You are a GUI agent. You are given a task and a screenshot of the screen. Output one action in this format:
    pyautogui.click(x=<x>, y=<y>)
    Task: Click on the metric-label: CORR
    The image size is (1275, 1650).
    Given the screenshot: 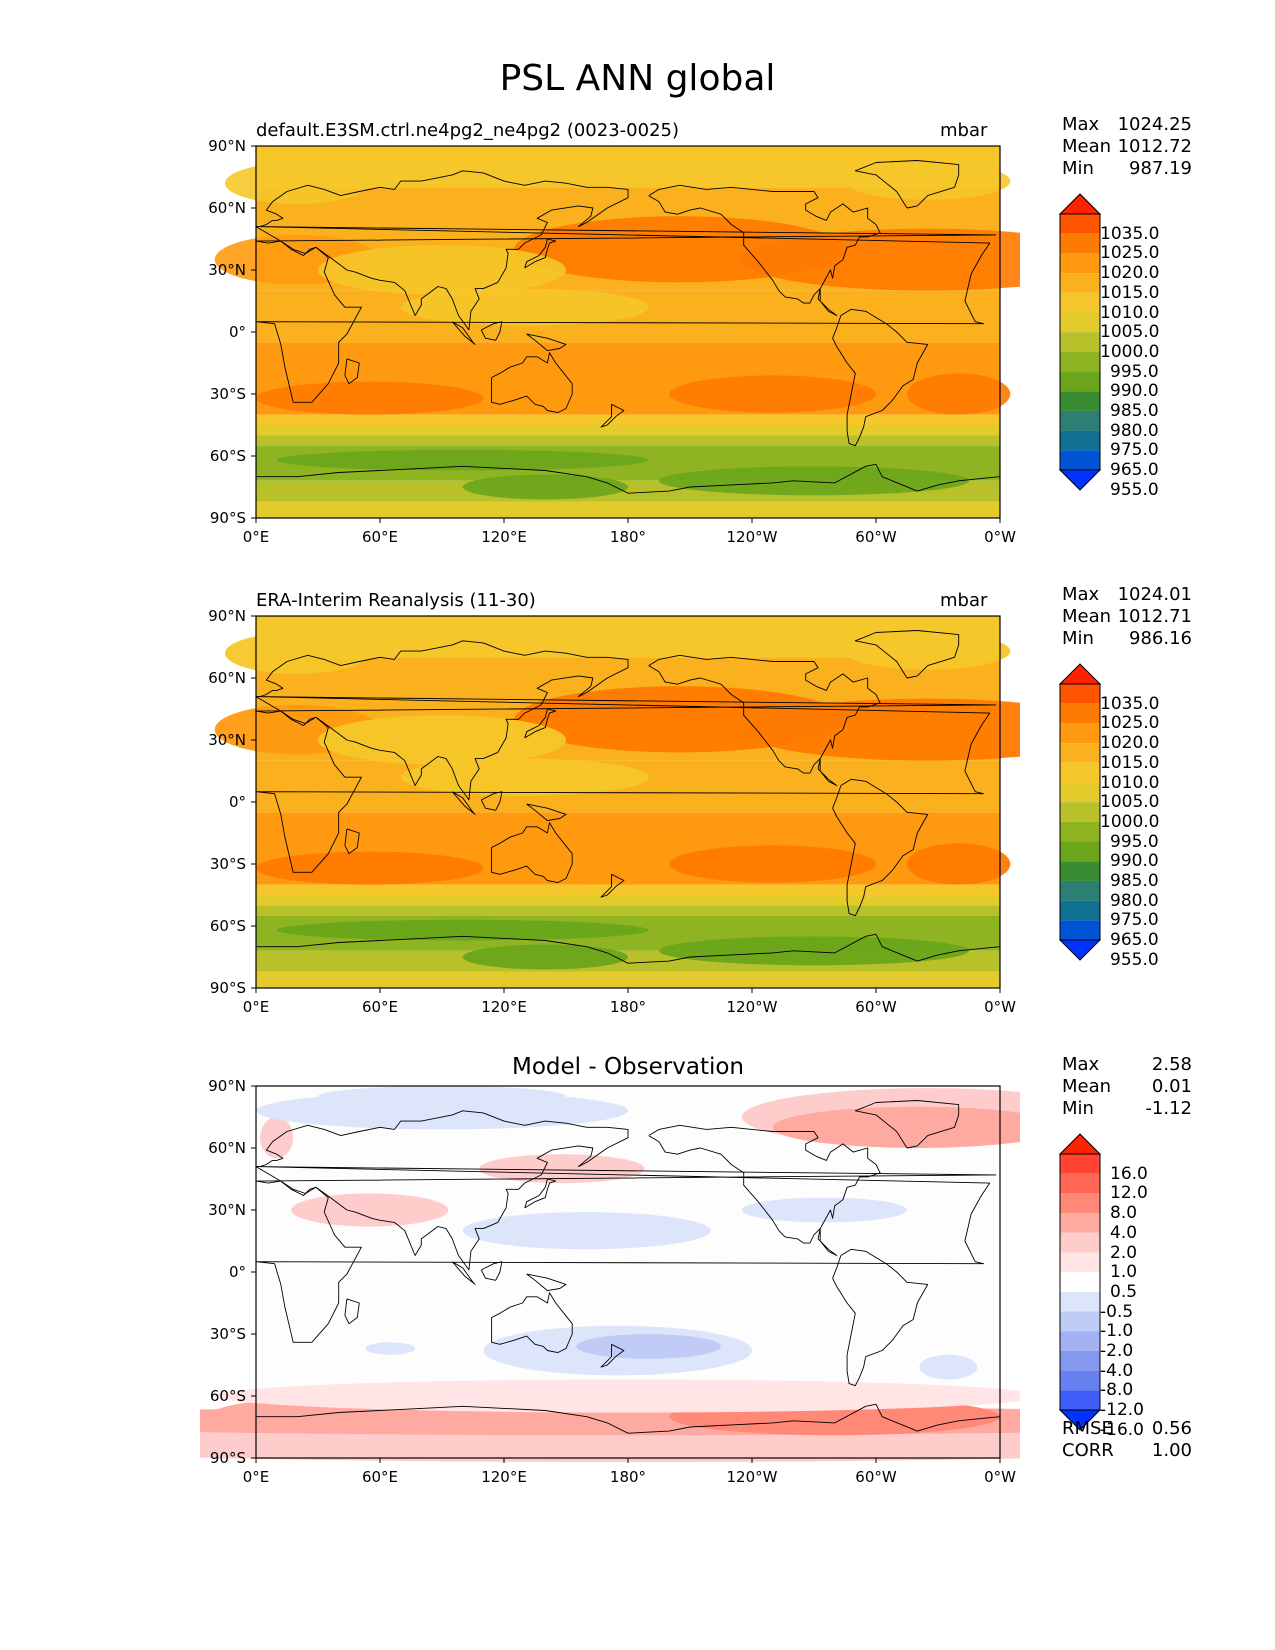 What is the action you would take?
    pyautogui.click(x=1088, y=1450)
    